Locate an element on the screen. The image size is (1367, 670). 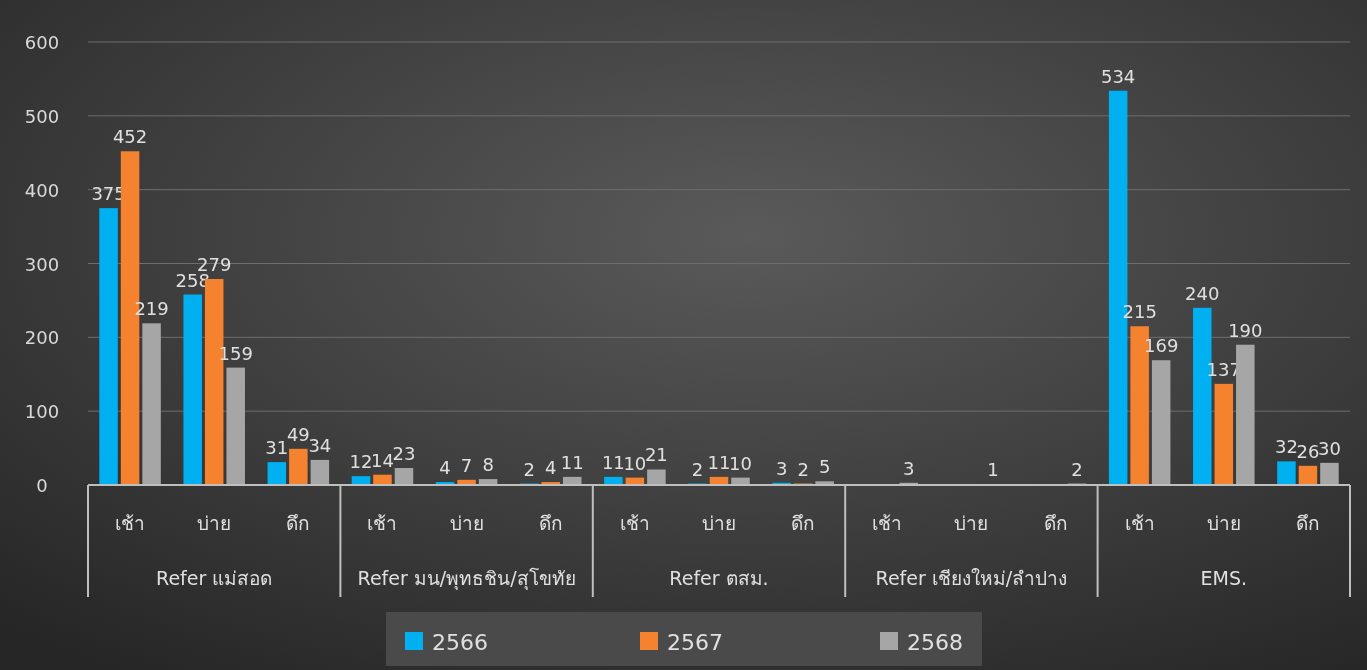
y-tick-label: 200 is located at coordinates (42, 338).